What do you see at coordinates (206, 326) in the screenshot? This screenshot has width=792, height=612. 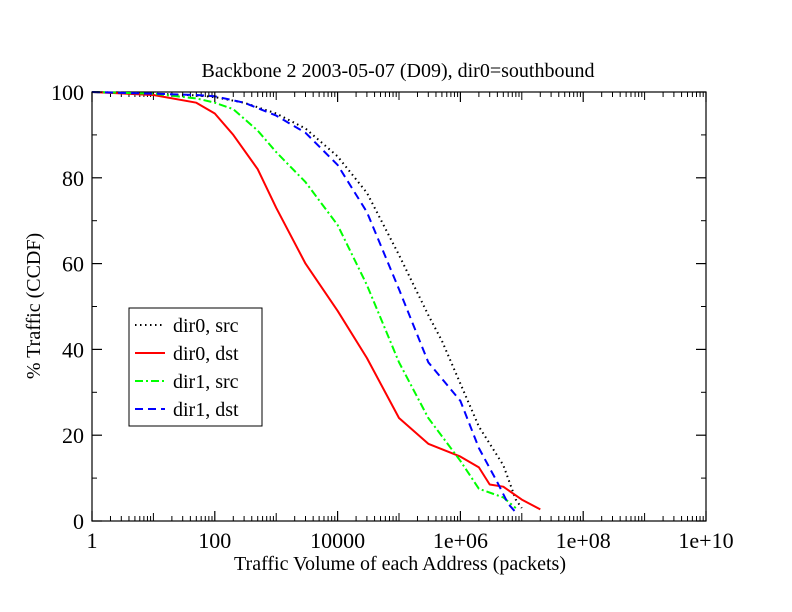 I see `legend-label-1: dir0, src` at bounding box center [206, 326].